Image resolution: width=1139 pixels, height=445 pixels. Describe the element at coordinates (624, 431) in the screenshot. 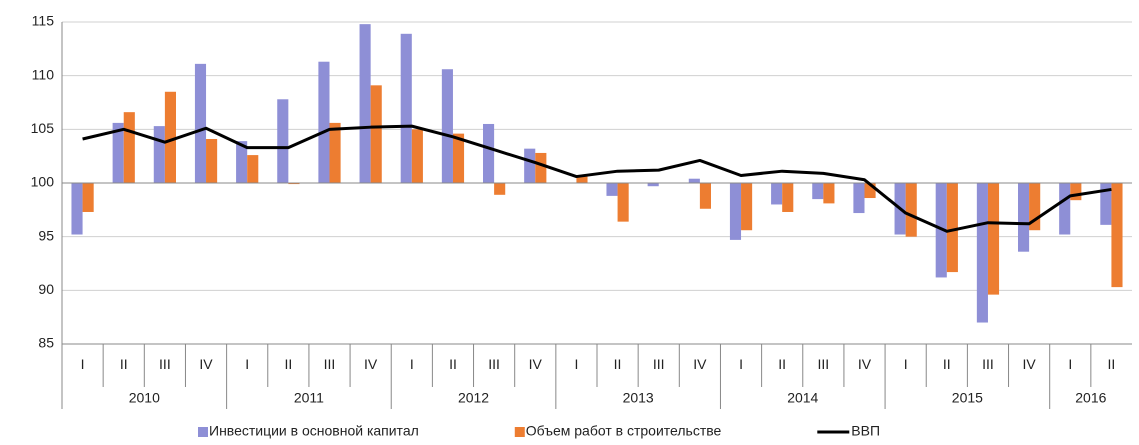

I see `legend-label: Объем работ в строительстве` at that location.